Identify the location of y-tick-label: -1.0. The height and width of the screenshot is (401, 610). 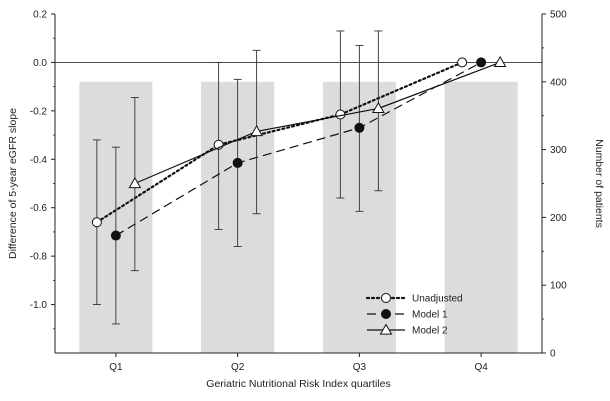
(39, 305).